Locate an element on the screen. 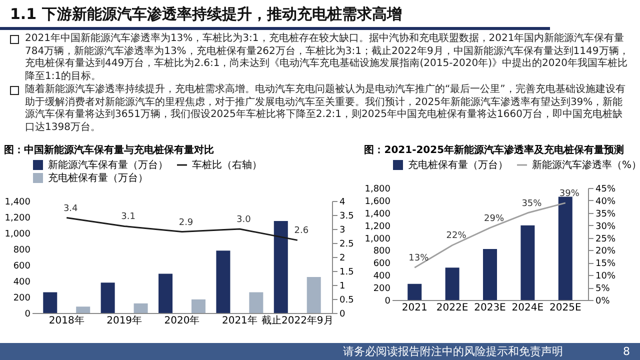 This screenshot has height=360, width=640. data-label: 39% is located at coordinates (569, 193).